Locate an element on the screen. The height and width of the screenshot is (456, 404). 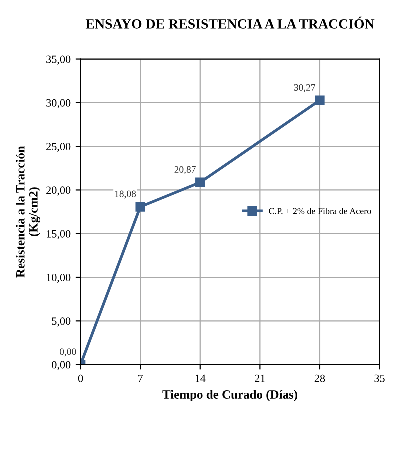
x-tick-label: 28 is located at coordinates (320, 378).